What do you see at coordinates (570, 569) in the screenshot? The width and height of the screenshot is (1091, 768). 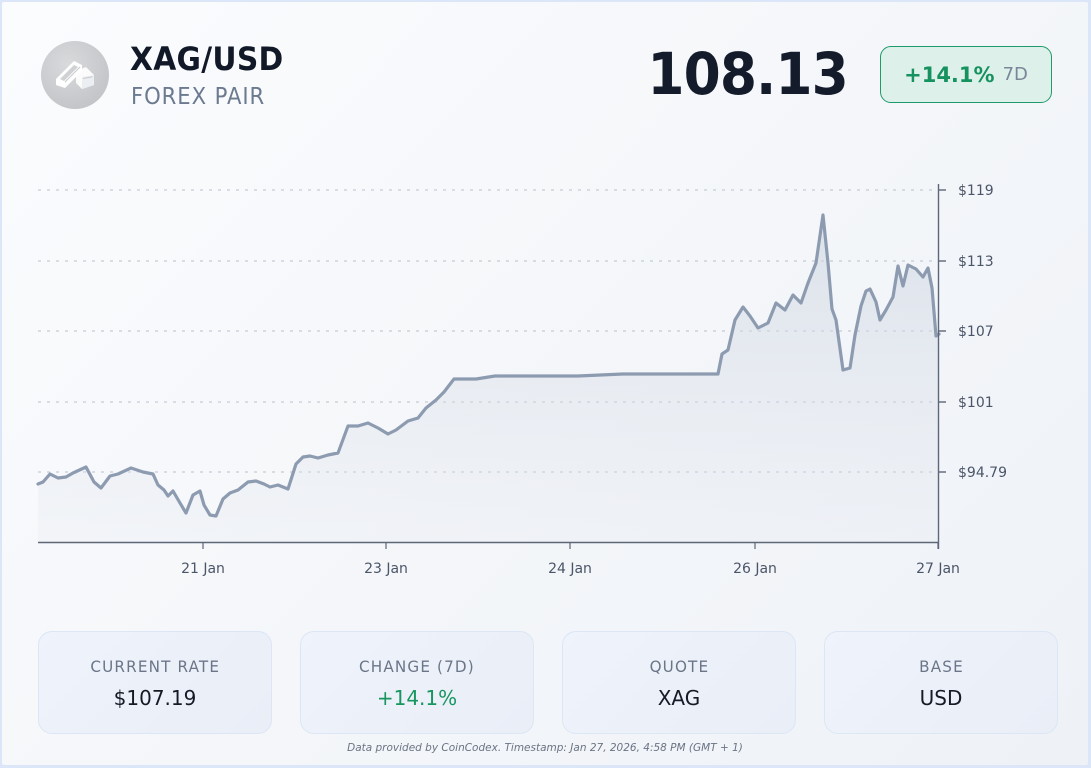 I see `x-tick-label: 24 Jan` at bounding box center [570, 569].